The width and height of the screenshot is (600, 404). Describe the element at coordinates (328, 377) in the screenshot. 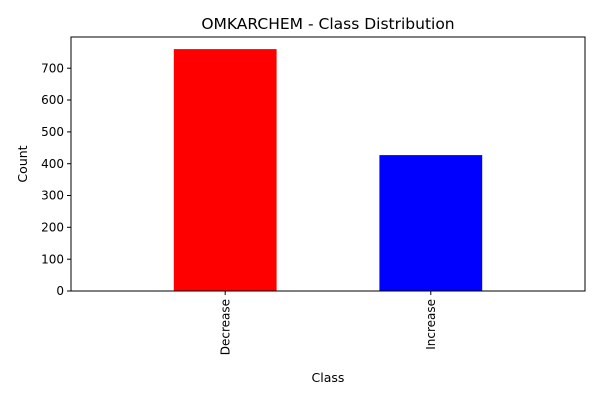

I see `x-axis-label: Class` at that location.